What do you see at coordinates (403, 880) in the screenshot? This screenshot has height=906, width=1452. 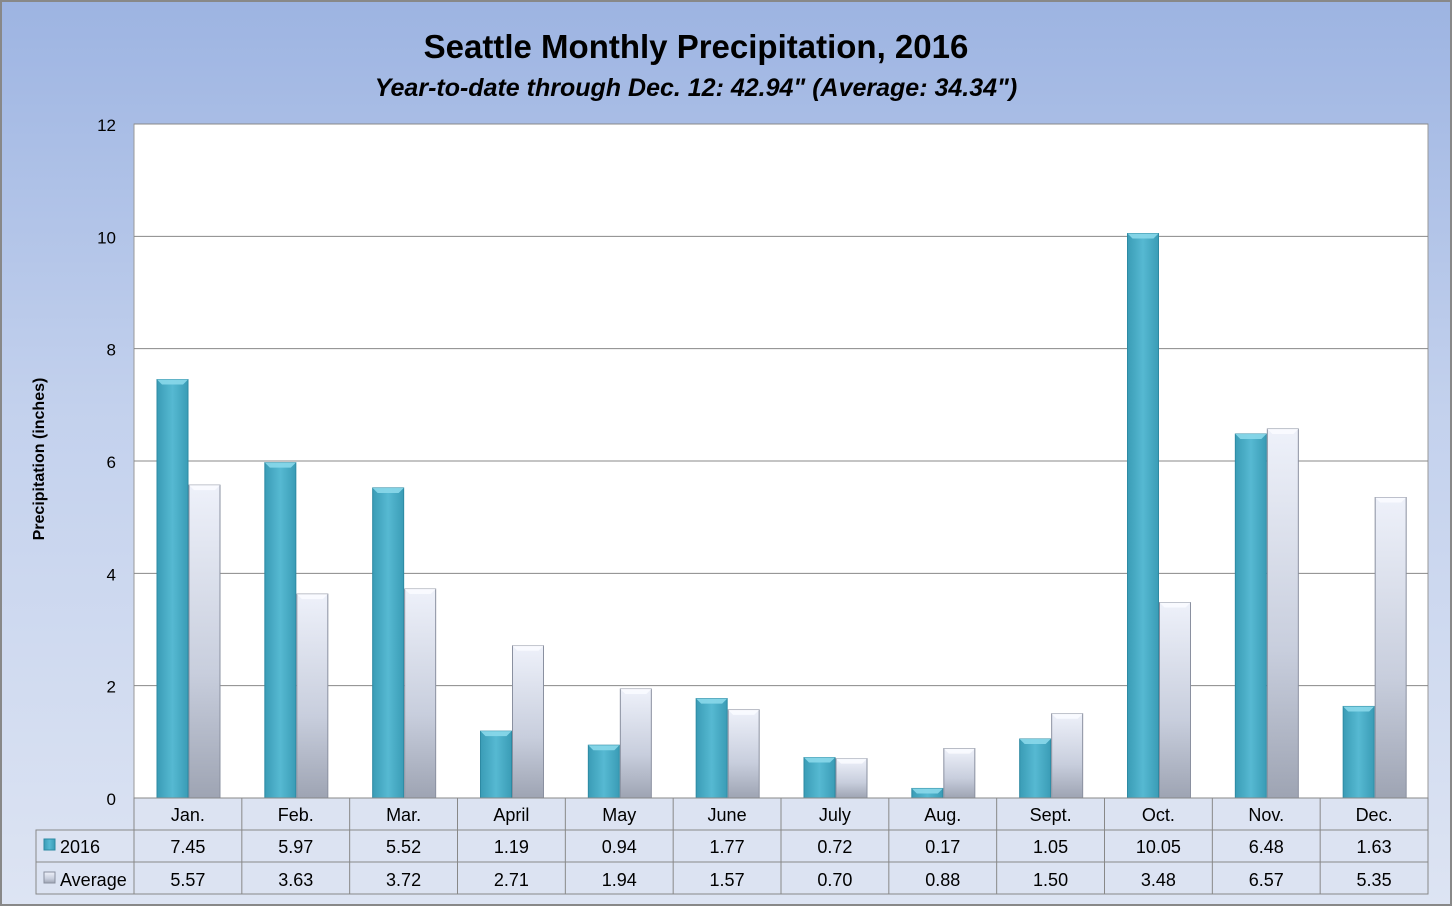 I see `data-label: 3.72` at bounding box center [403, 880].